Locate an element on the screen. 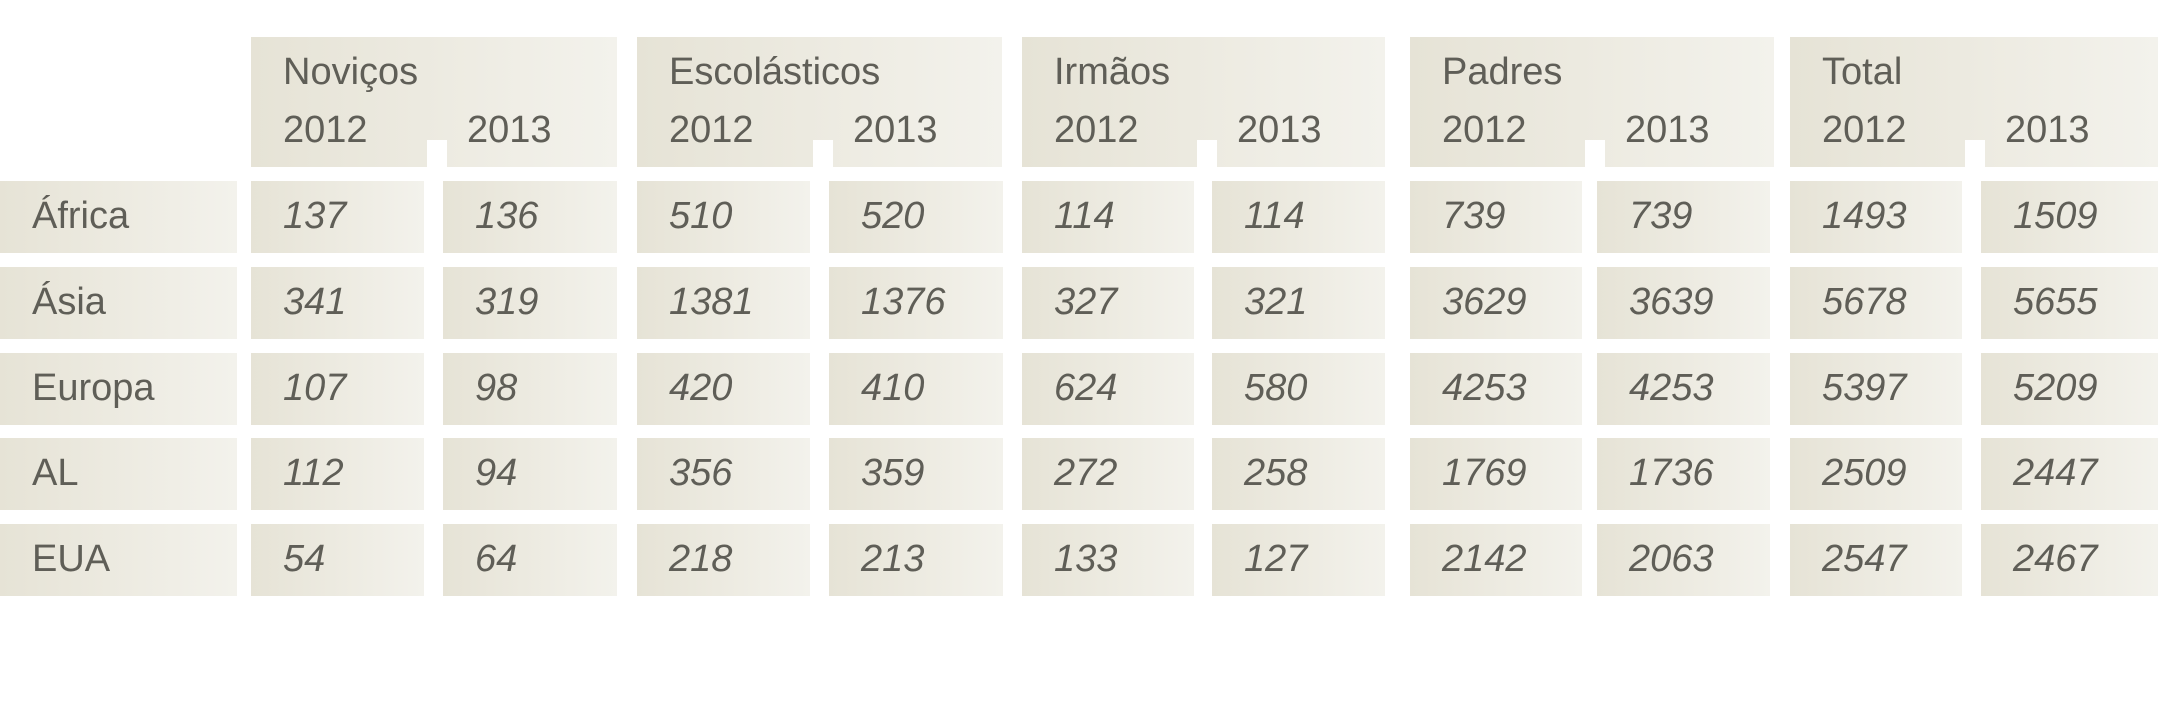 The image size is (2158, 704). table-cell: 341 is located at coordinates (337, 303).